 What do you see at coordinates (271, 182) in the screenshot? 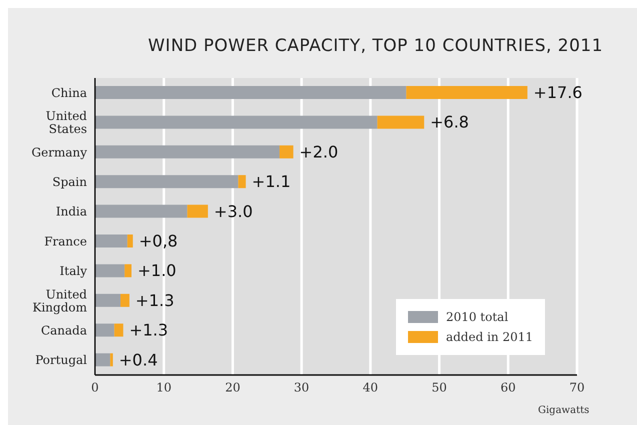
I see `data-label: +1.1` at bounding box center [271, 182].